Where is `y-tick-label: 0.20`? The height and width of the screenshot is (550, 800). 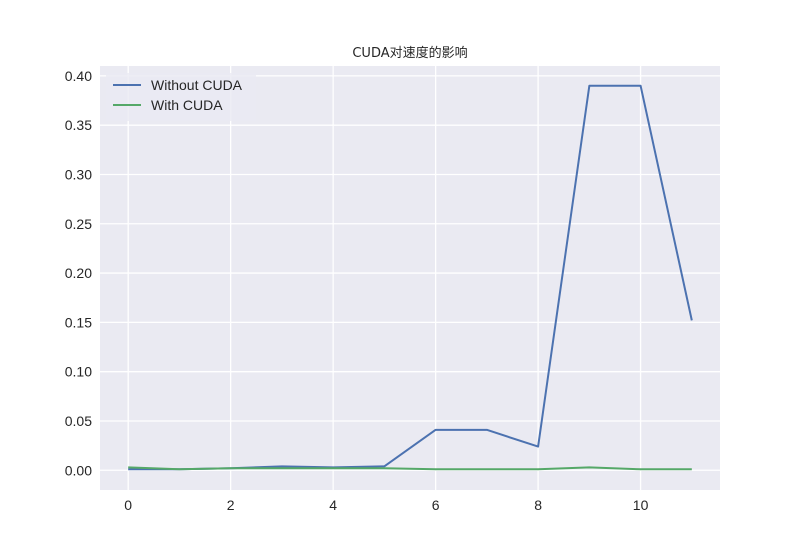 y-tick-label: 0.20 is located at coordinates (78, 273).